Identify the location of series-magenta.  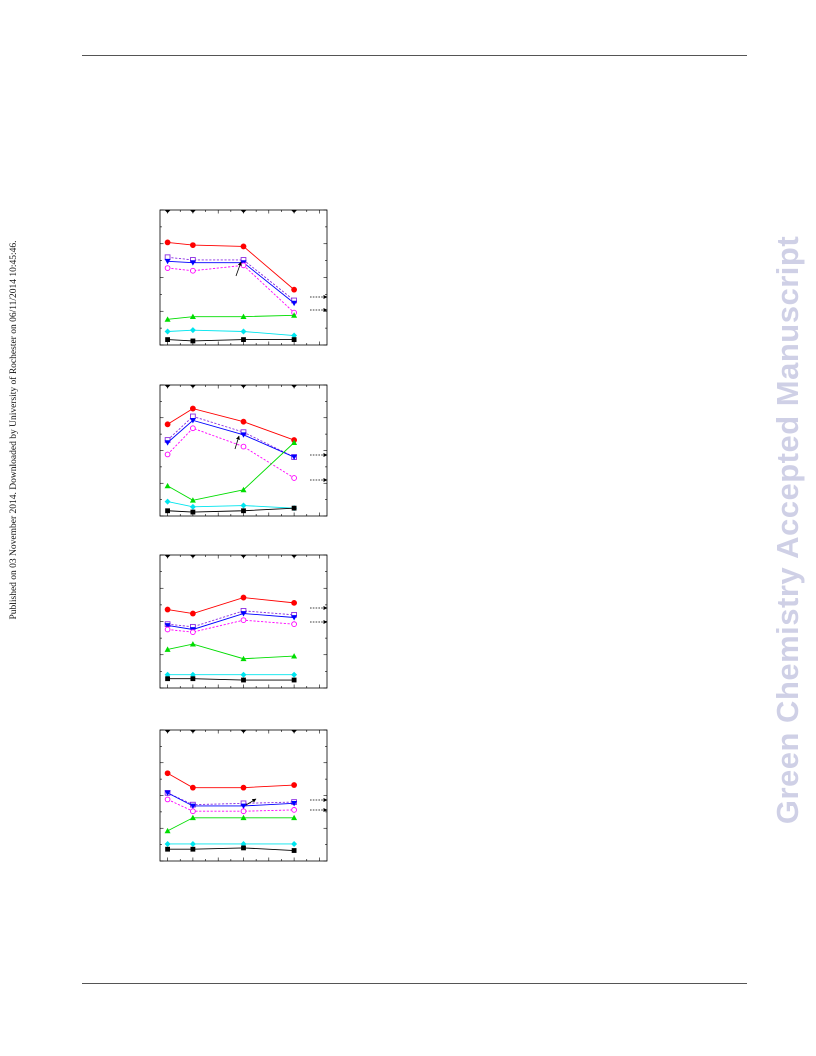
(230, 805).